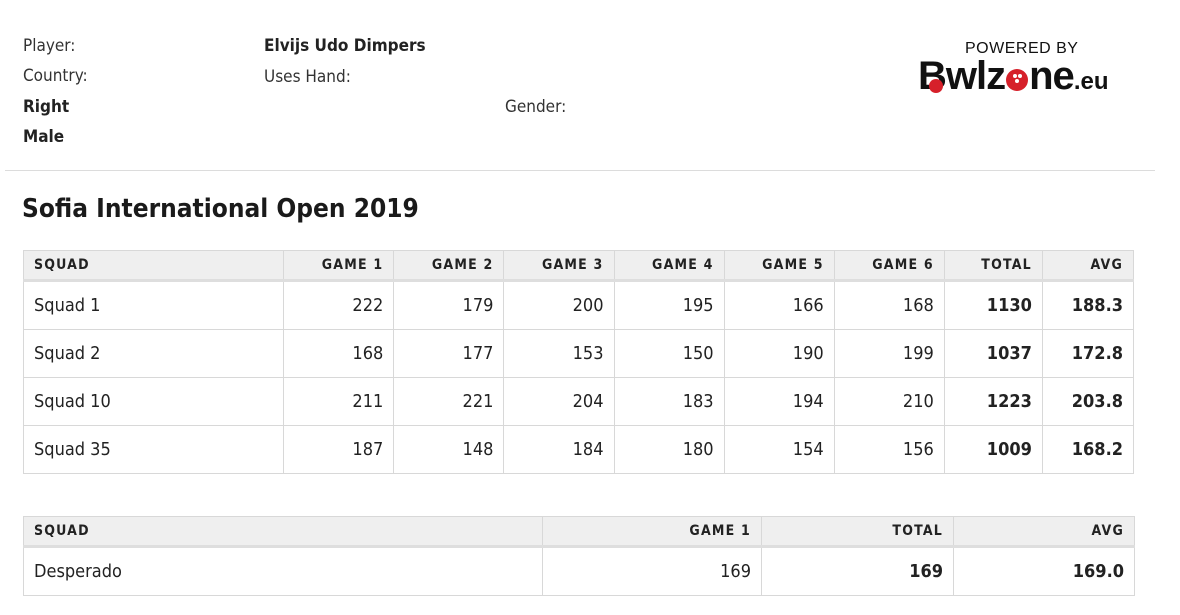 The width and height of the screenshot is (1180, 615). What do you see at coordinates (1017, 80) in the screenshot?
I see `bowling-ball-icon` at bounding box center [1017, 80].